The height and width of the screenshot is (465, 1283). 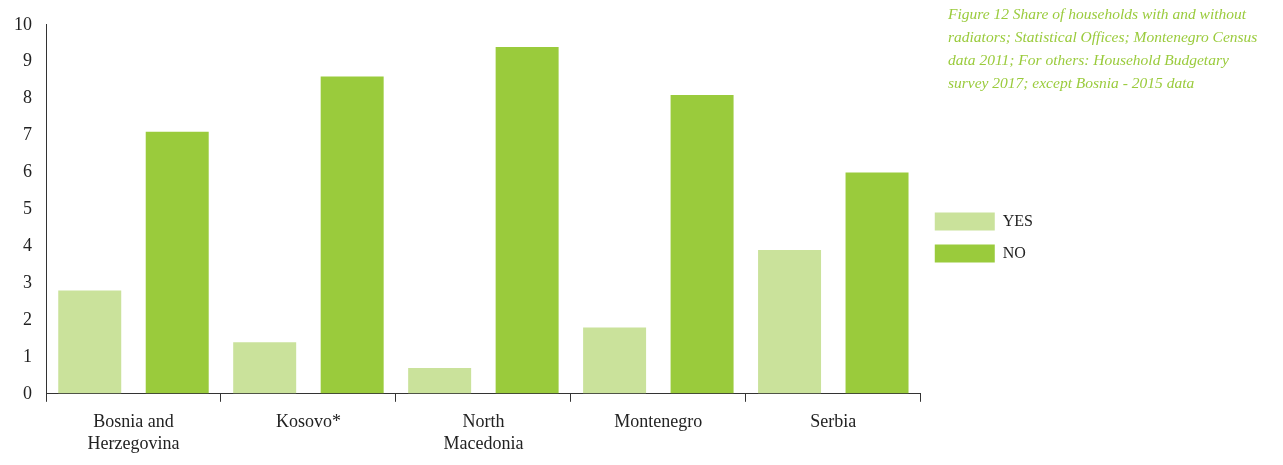 What do you see at coordinates (308, 421) in the screenshot?
I see `x-tick-label: Kosovo*` at bounding box center [308, 421].